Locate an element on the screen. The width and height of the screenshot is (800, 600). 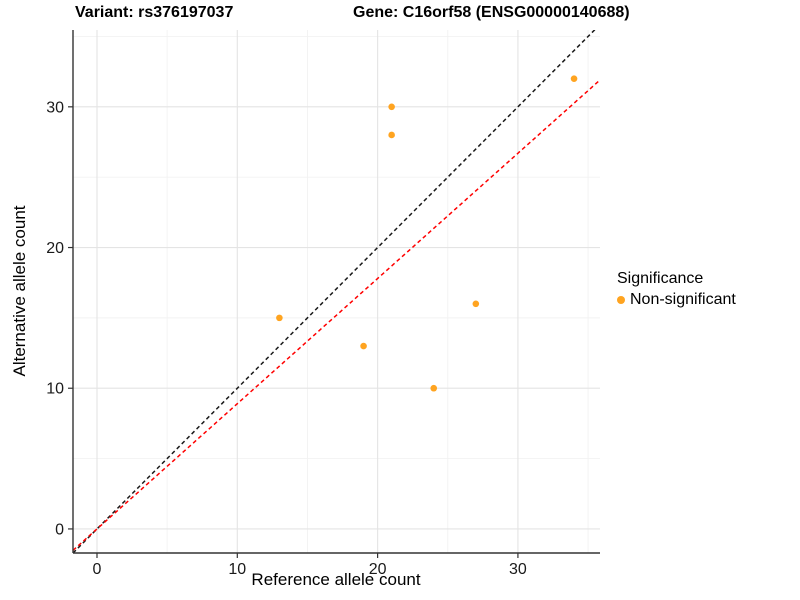
x-tick-label: 0 is located at coordinates (97, 569).